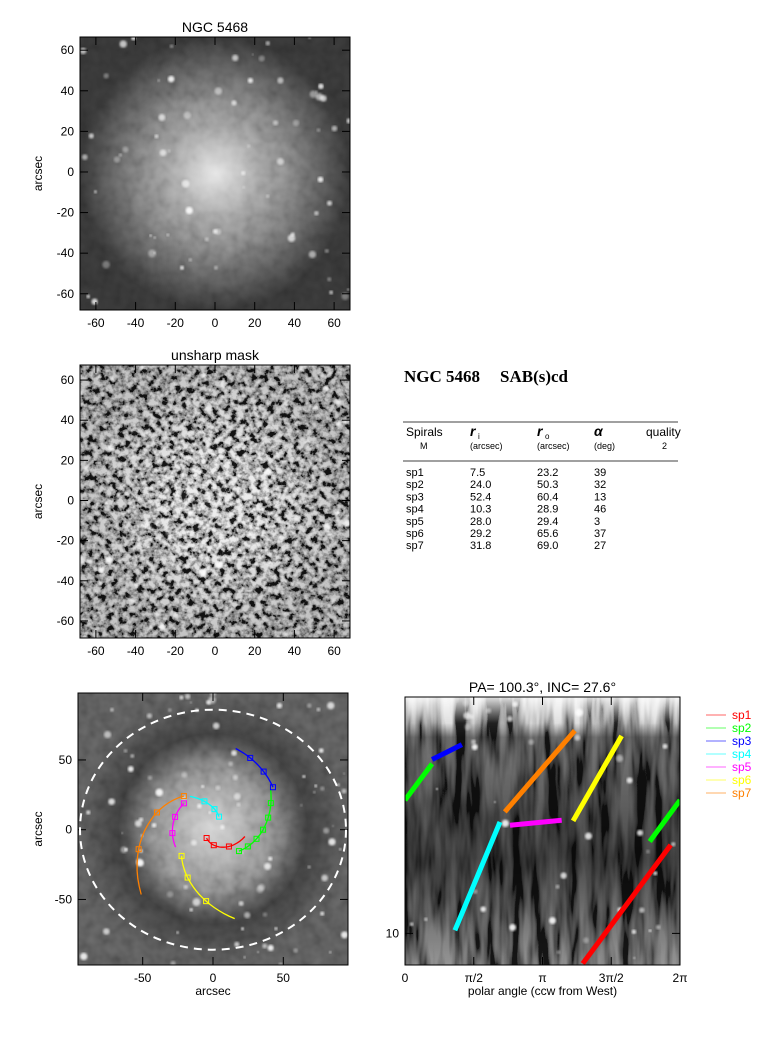 This screenshot has height=1039, width=779. I want to click on y-tick-label: -60, so click(66, 294).